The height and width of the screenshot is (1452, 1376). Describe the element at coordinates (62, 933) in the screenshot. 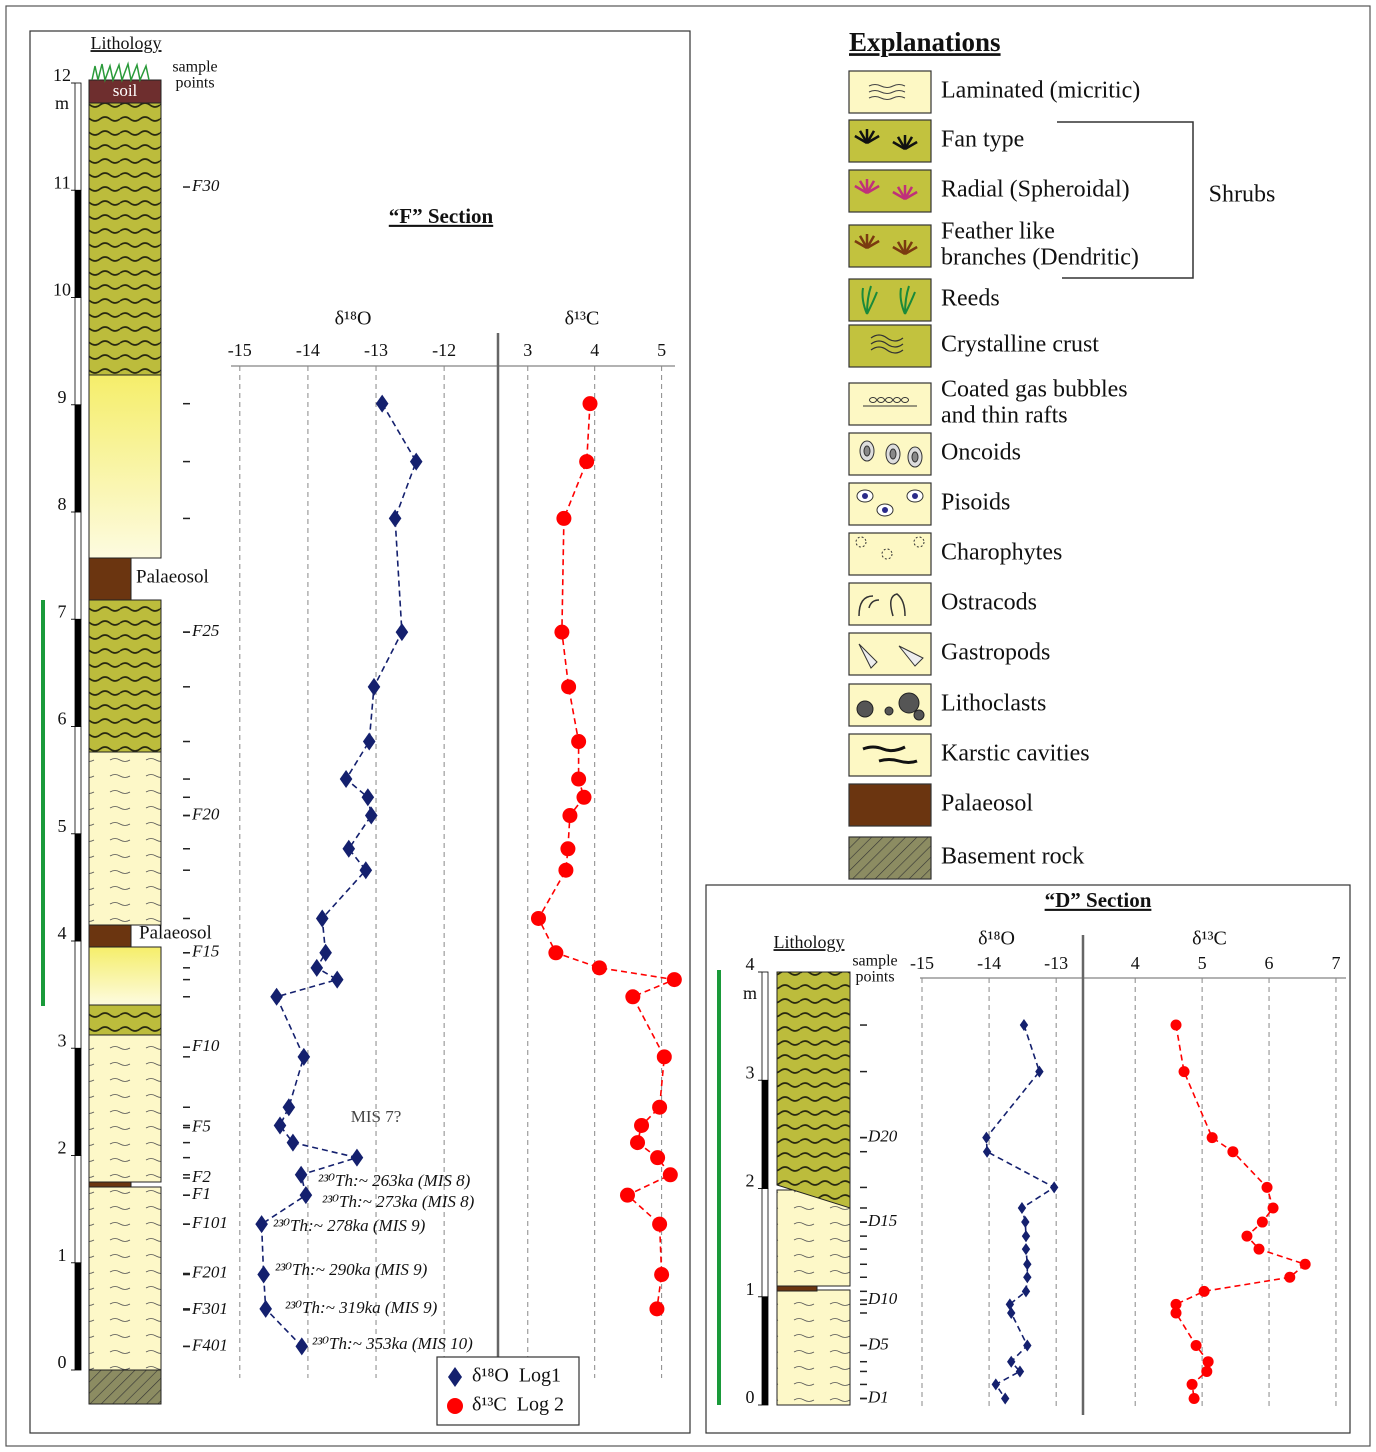

I see `y-tick-label: 4` at that location.